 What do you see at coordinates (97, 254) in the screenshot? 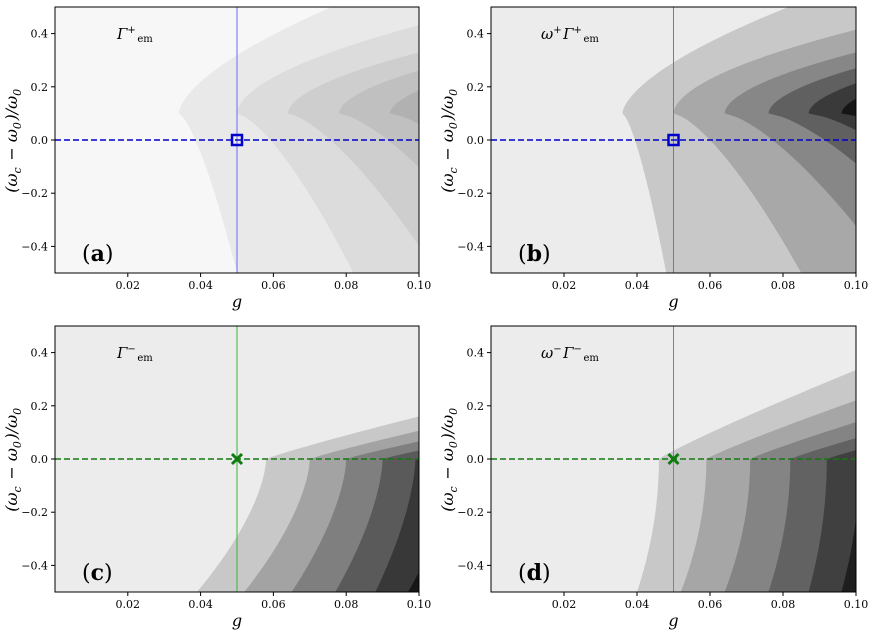
I see `panel-letter: (a)` at bounding box center [97, 254].